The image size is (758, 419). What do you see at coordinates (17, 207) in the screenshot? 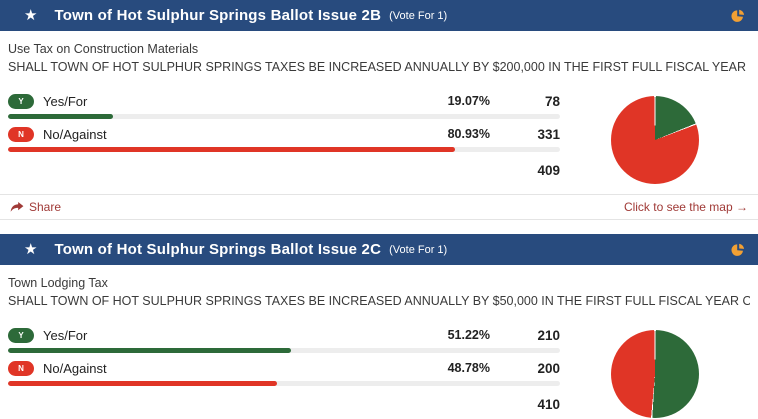
I see `share-arrow-icon` at bounding box center [17, 207].